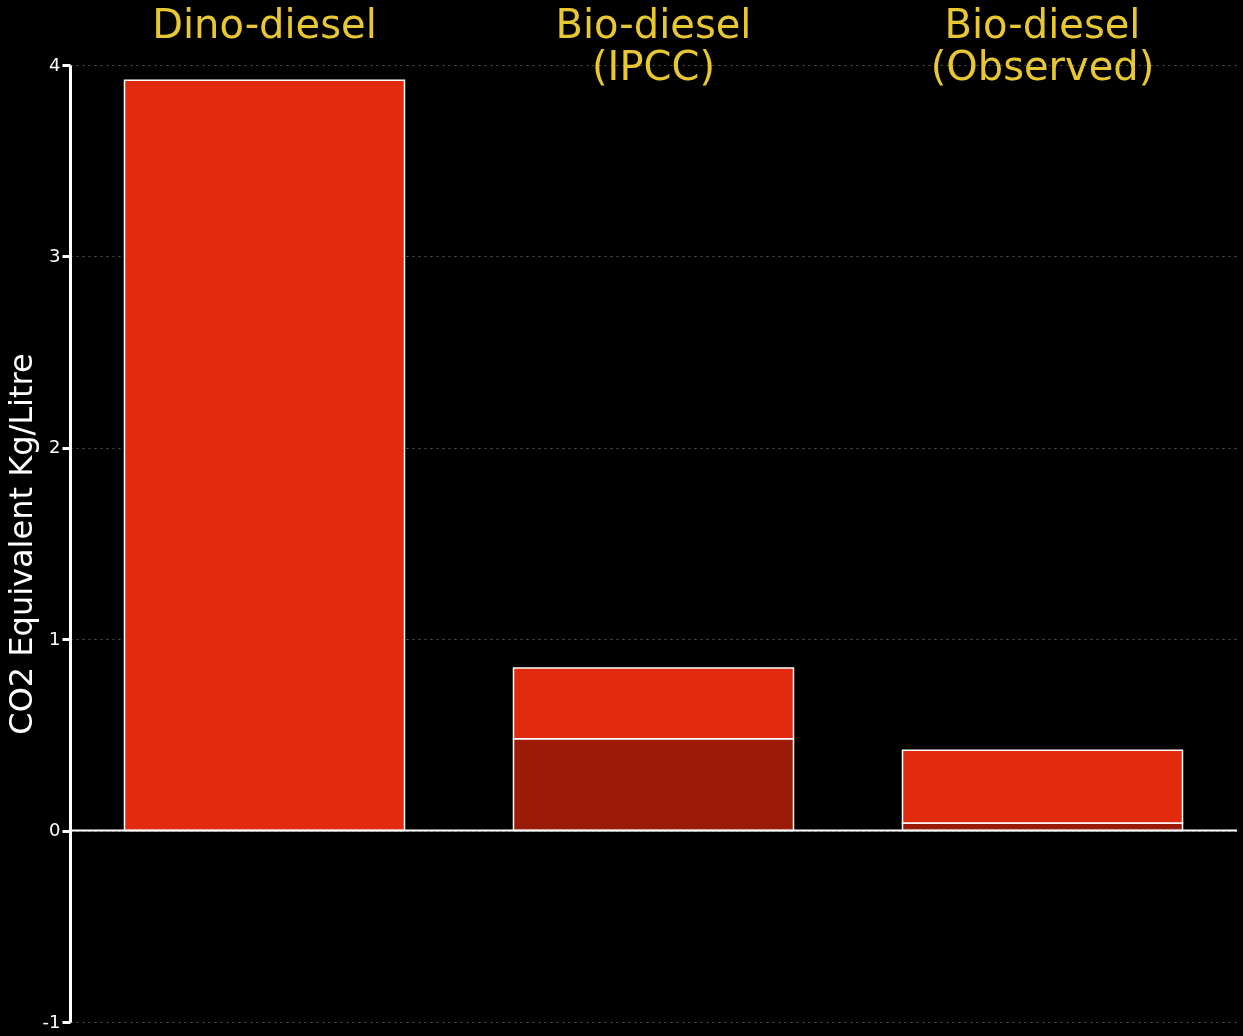  Describe the element at coordinates (1042, 44) in the screenshot. I see `x-tick-label: Bio-diesel (Observed)` at that location.